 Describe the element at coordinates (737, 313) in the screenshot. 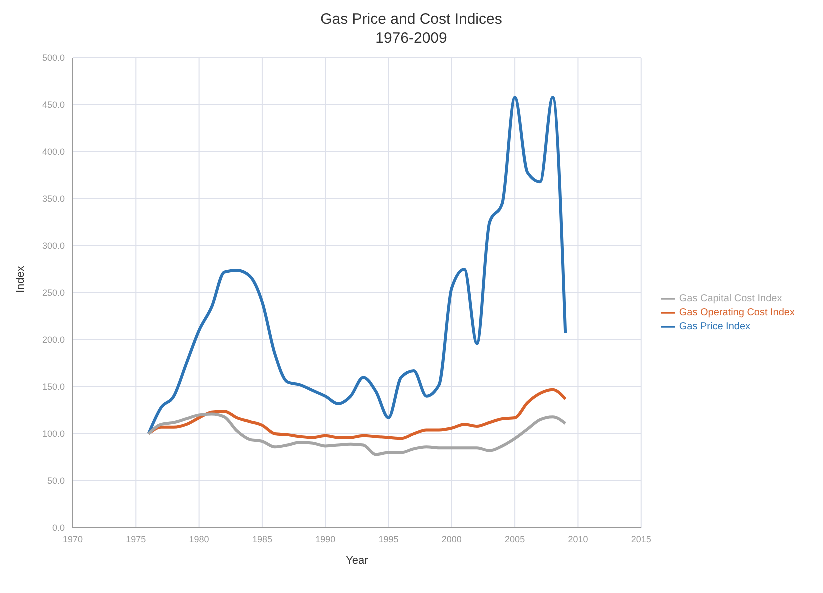

I see `legend-label: Gas Operating Cost Index` at that location.